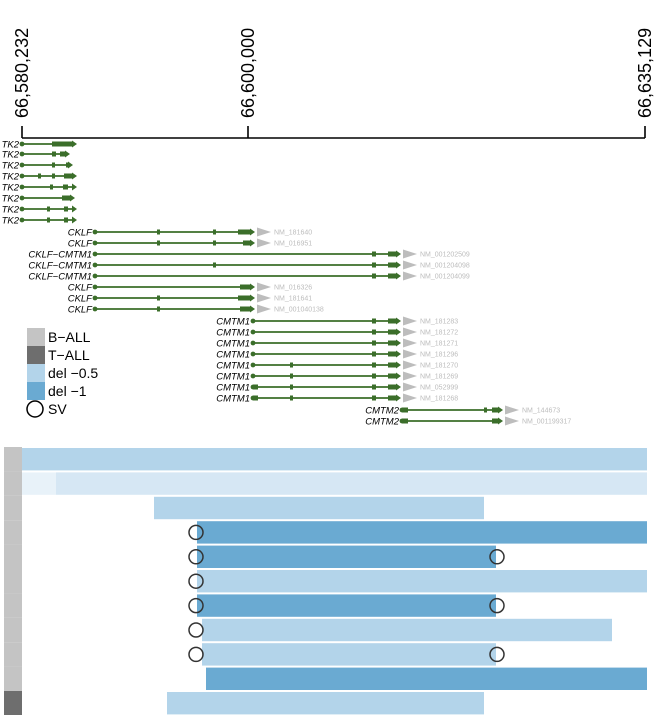 The width and height of the screenshot is (656, 715). I want to click on legend-item: del −0.5, so click(62, 373).